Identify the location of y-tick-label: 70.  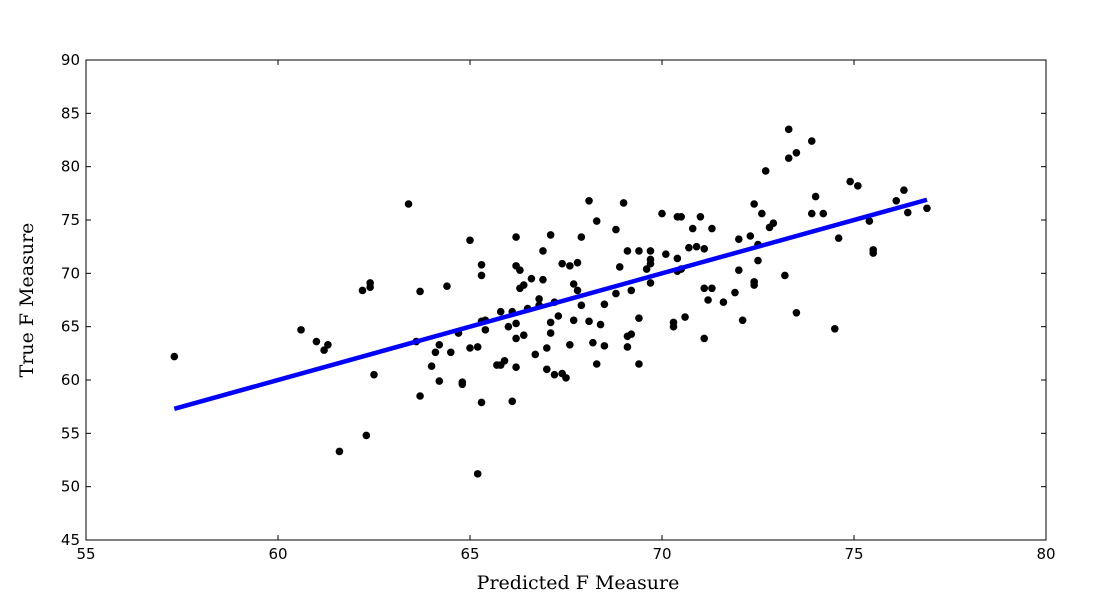
(70, 273).